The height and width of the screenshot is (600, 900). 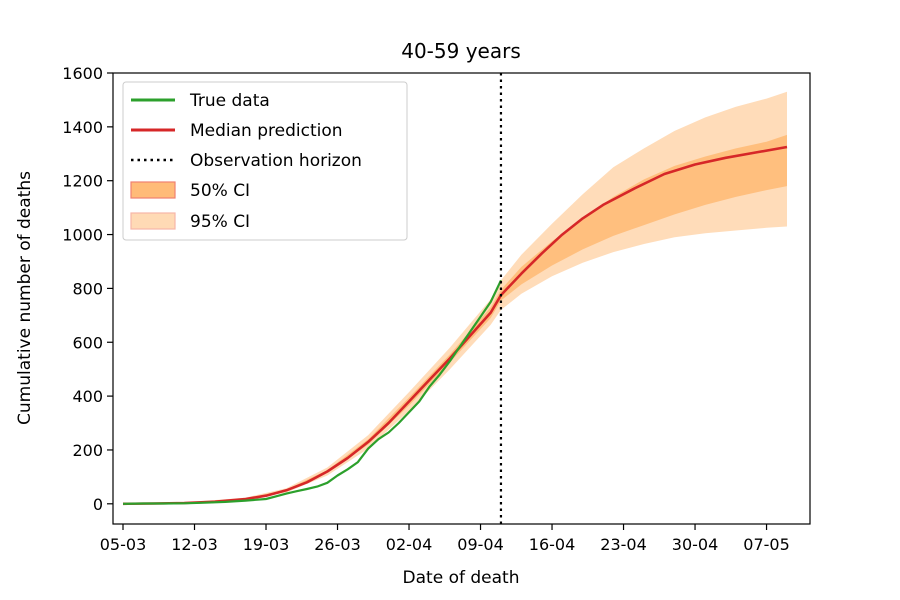 What do you see at coordinates (266, 131) in the screenshot?
I see `legend-median-label: Median prediction` at bounding box center [266, 131].